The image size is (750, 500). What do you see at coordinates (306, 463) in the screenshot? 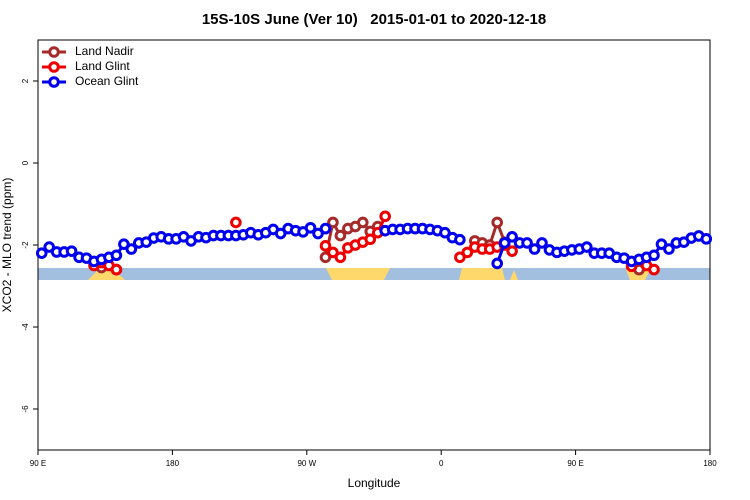
I see `x-tick-label: 90 W` at bounding box center [306, 463].